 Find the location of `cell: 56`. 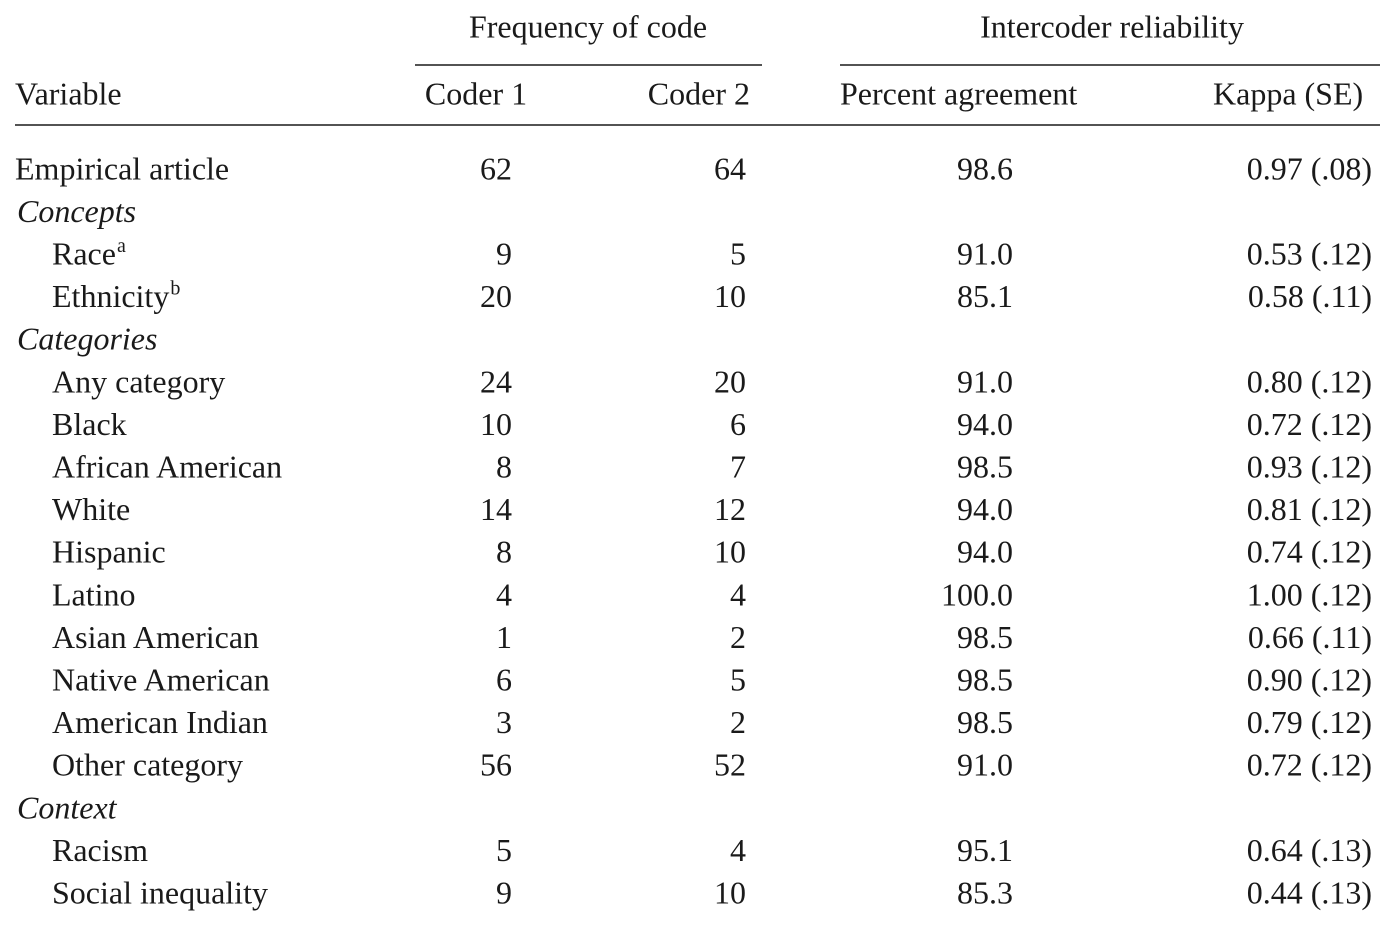

cell: 56 is located at coordinates (496, 765).